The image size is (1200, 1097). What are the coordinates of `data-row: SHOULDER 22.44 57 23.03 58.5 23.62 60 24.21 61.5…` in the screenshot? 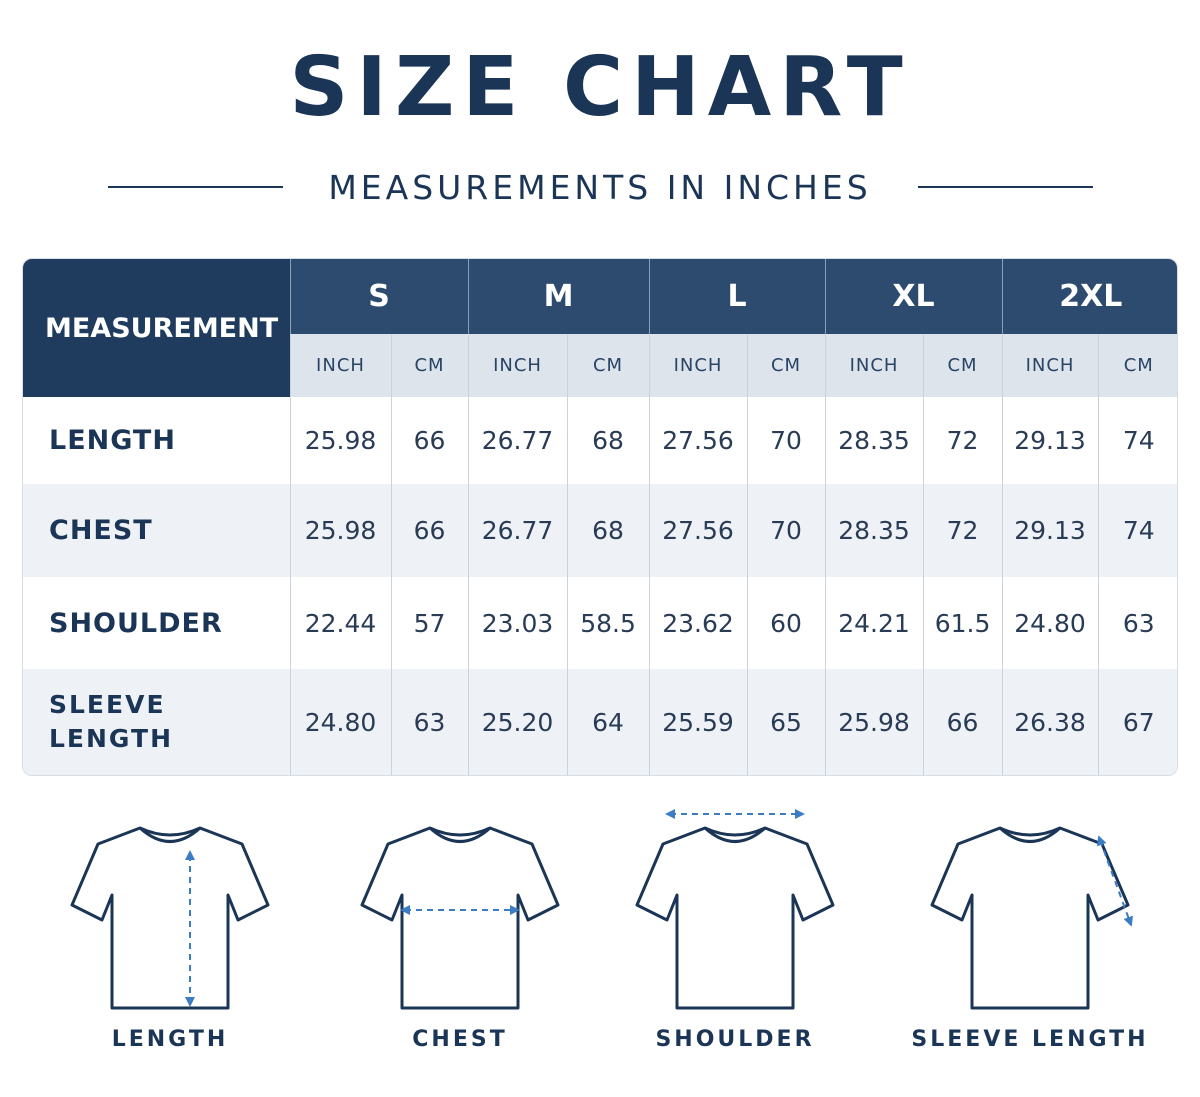 It's located at (600, 623).